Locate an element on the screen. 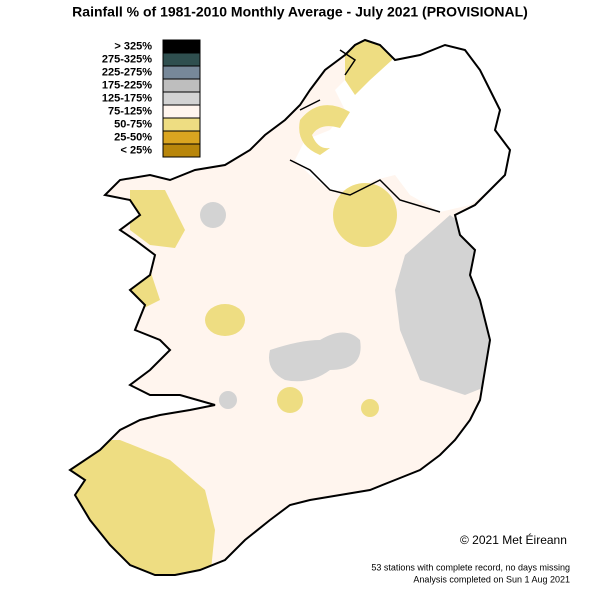 This screenshot has height=605, width=600. legend-label: < 25% is located at coordinates (137, 150).